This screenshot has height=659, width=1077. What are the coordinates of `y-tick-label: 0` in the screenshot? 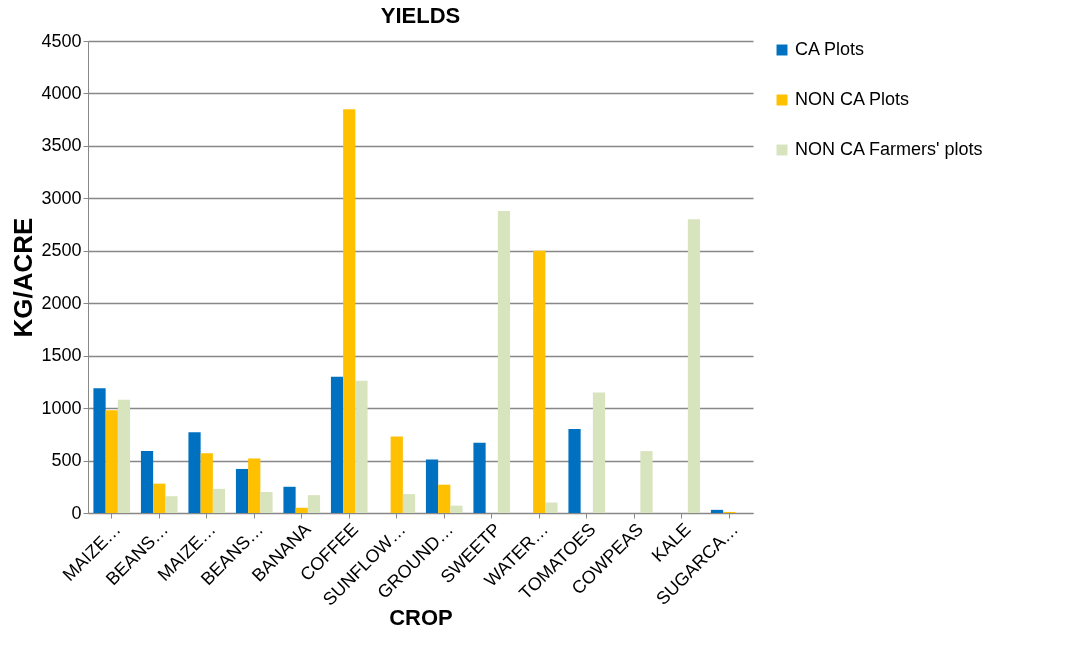 It's located at (76, 512).